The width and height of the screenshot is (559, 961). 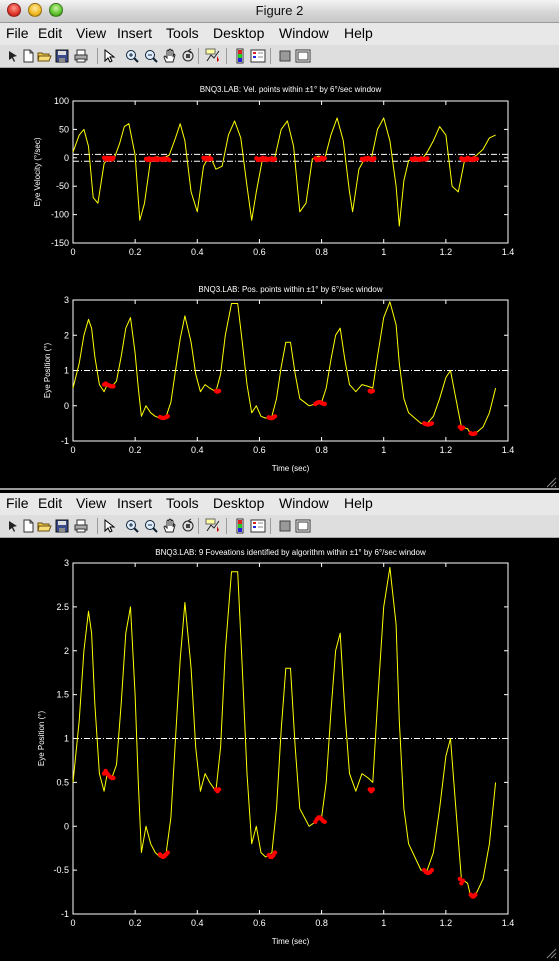 I want to click on minimize-button, so click(x=35, y=10).